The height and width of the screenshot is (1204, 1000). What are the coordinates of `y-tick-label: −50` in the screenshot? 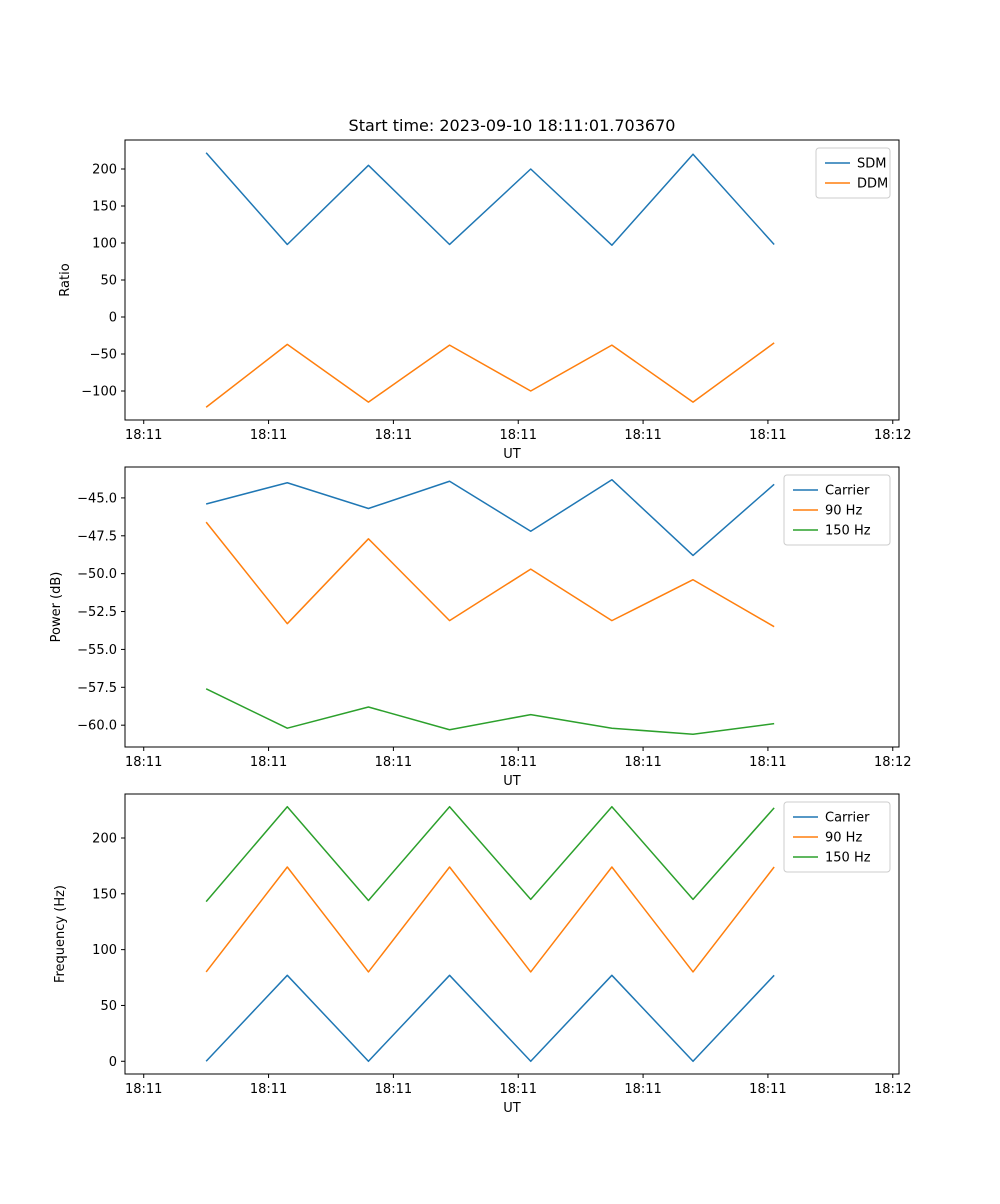 It's located at (103, 354).